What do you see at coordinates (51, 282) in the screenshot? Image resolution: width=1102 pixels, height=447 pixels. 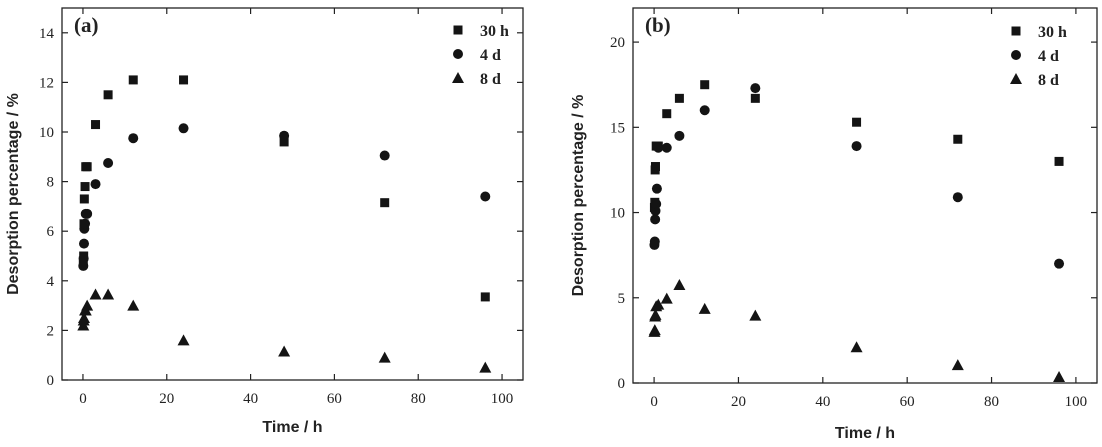 I see `y-tick-label: 4` at bounding box center [51, 282].